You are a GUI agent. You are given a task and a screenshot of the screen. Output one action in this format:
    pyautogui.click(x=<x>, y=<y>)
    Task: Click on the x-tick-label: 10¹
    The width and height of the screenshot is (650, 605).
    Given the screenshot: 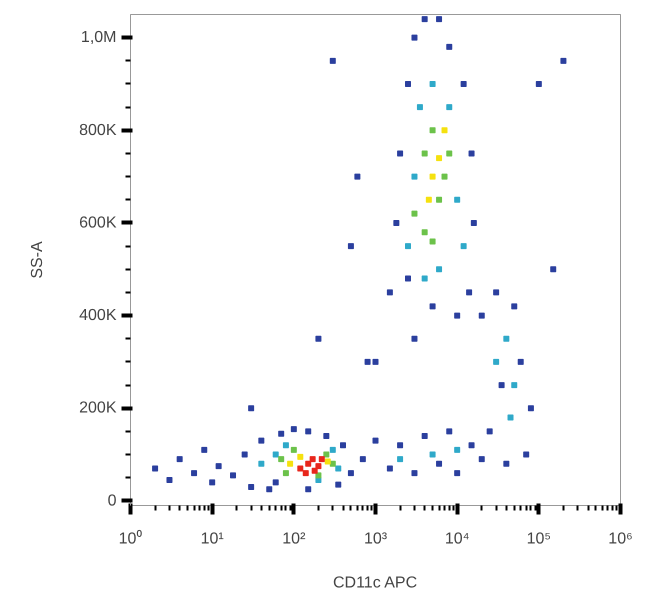 What is the action you would take?
    pyautogui.click(x=212, y=539)
    